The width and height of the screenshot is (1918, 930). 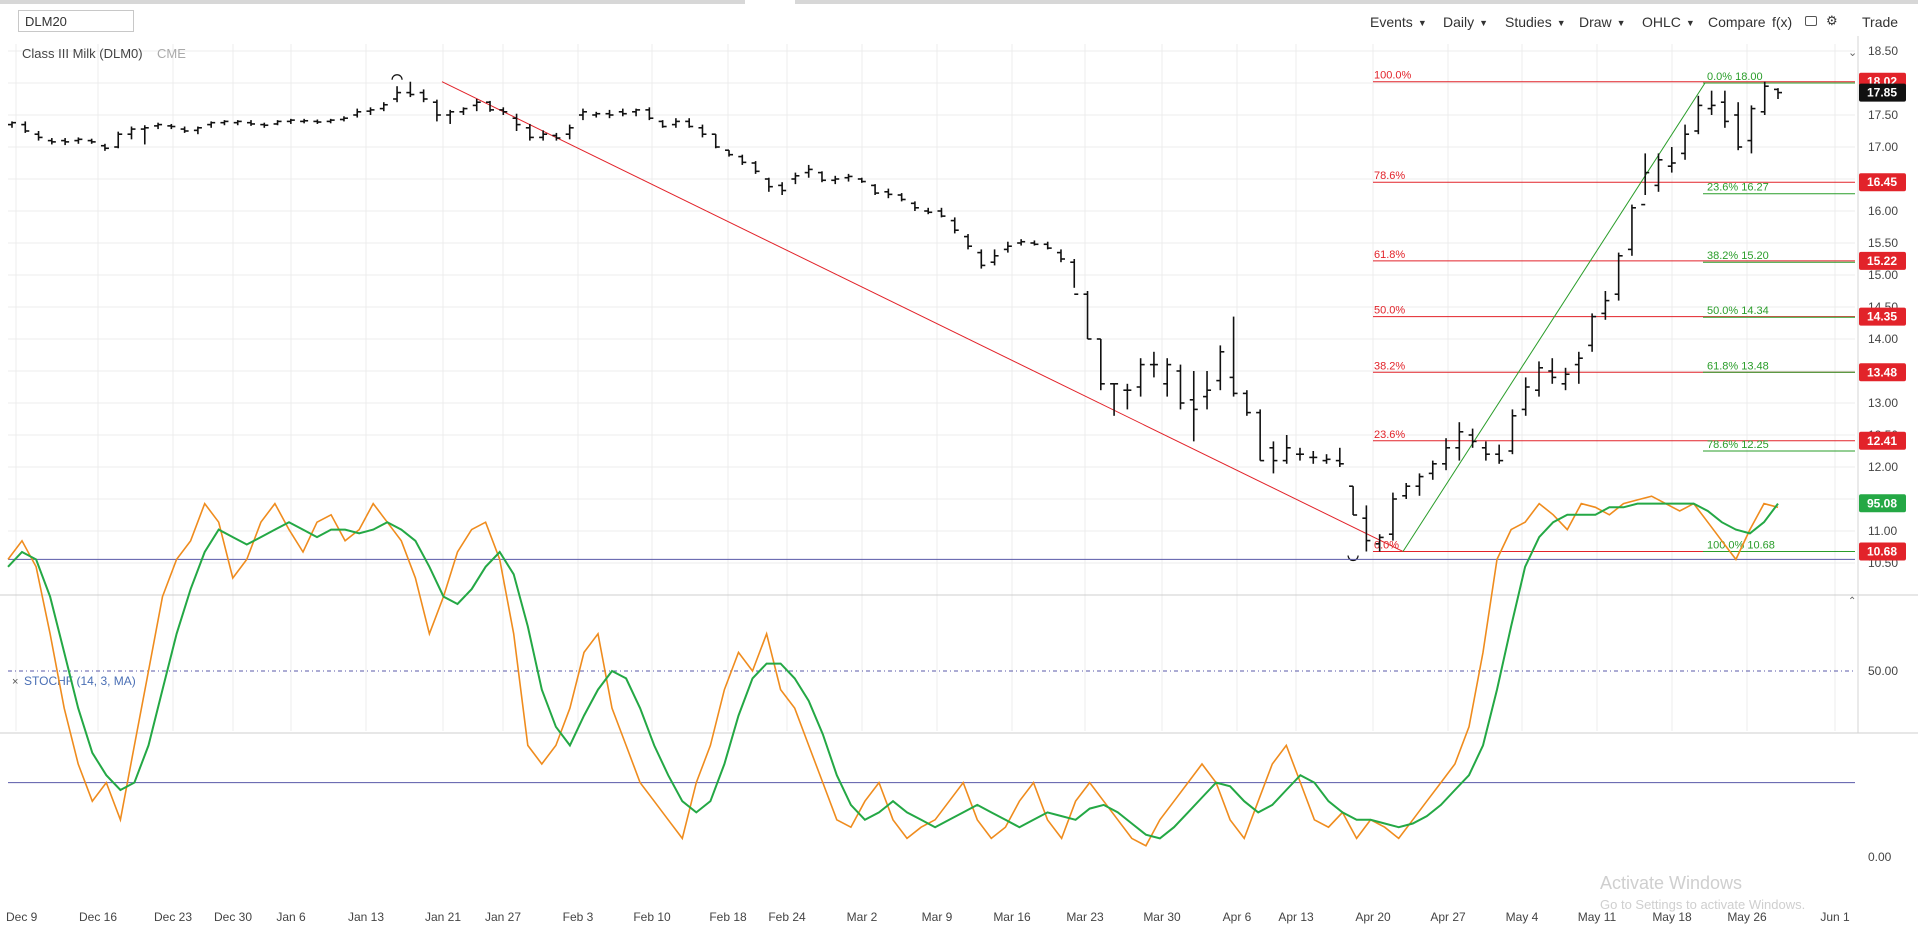 What do you see at coordinates (397, 77) in the screenshot?
I see `swing-high-marker` at bounding box center [397, 77].